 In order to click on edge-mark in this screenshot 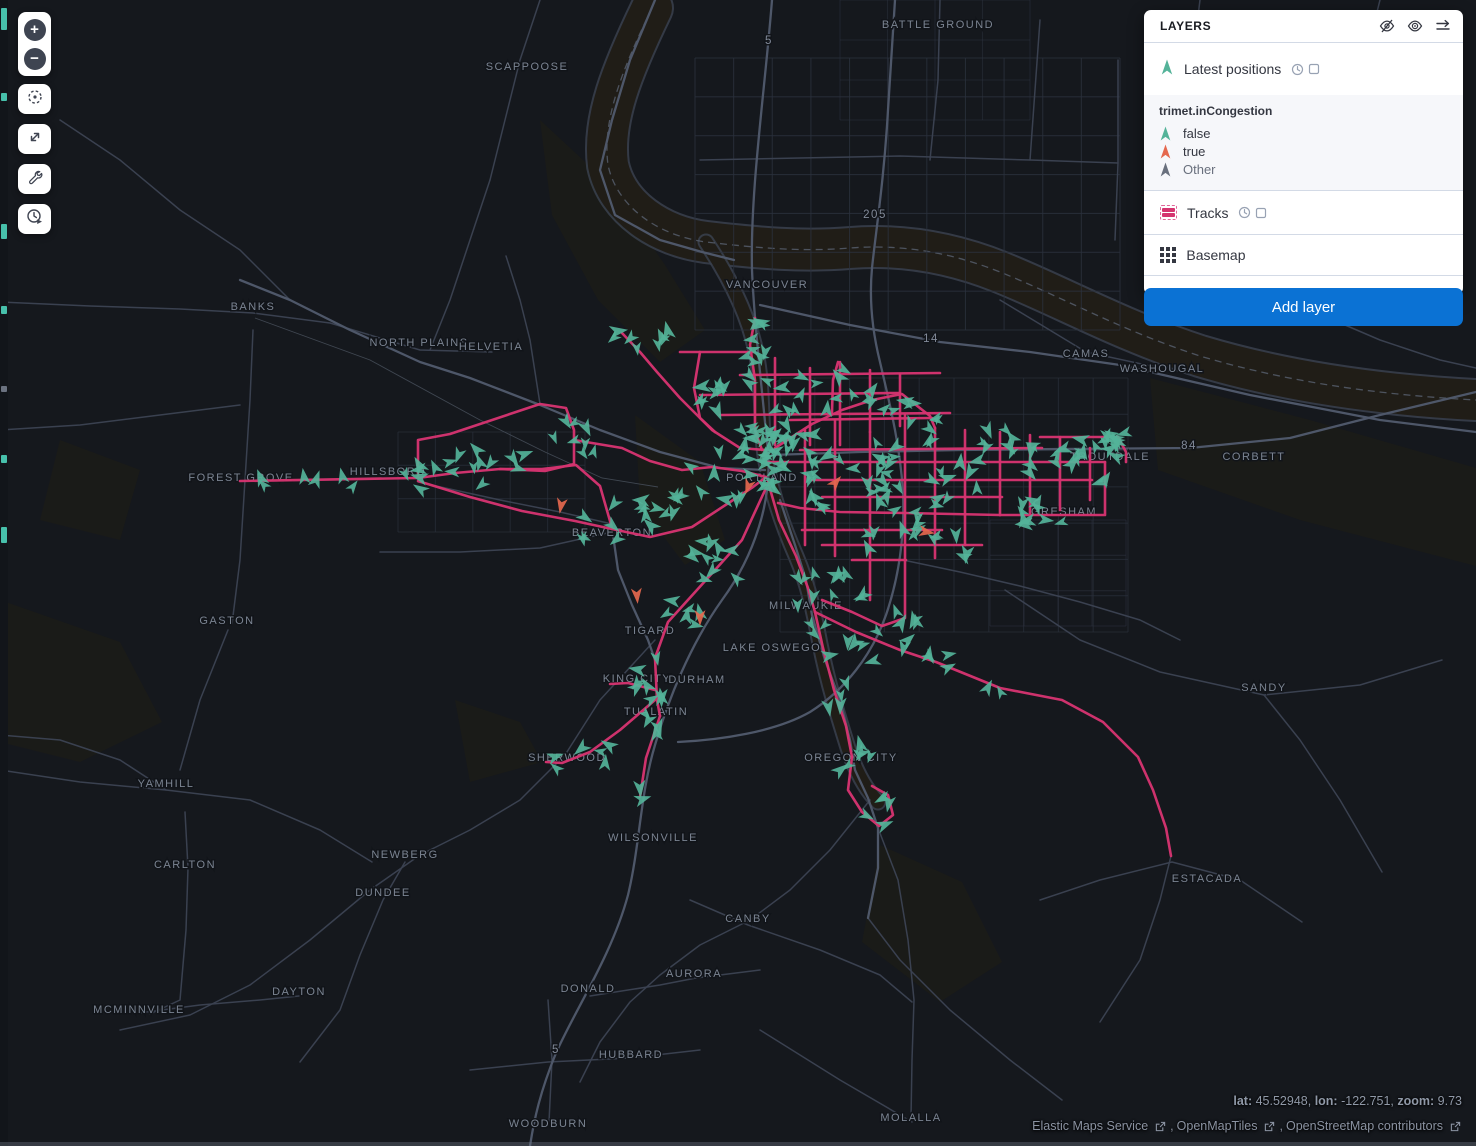, I will do `click(4, 19)`.